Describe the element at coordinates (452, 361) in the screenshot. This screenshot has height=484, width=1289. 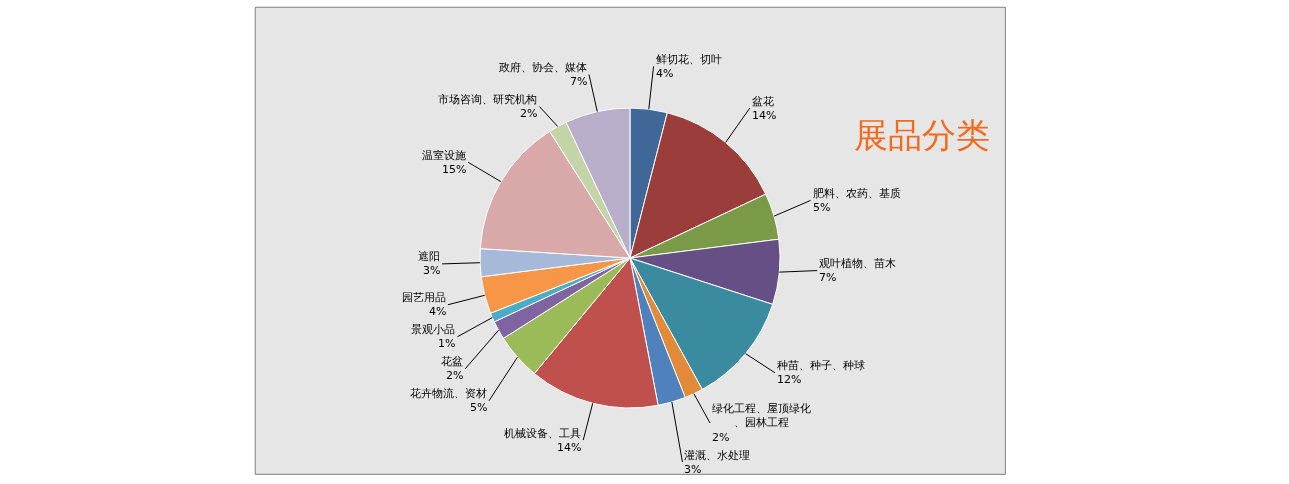
I see `slice-label: 花盆` at that location.